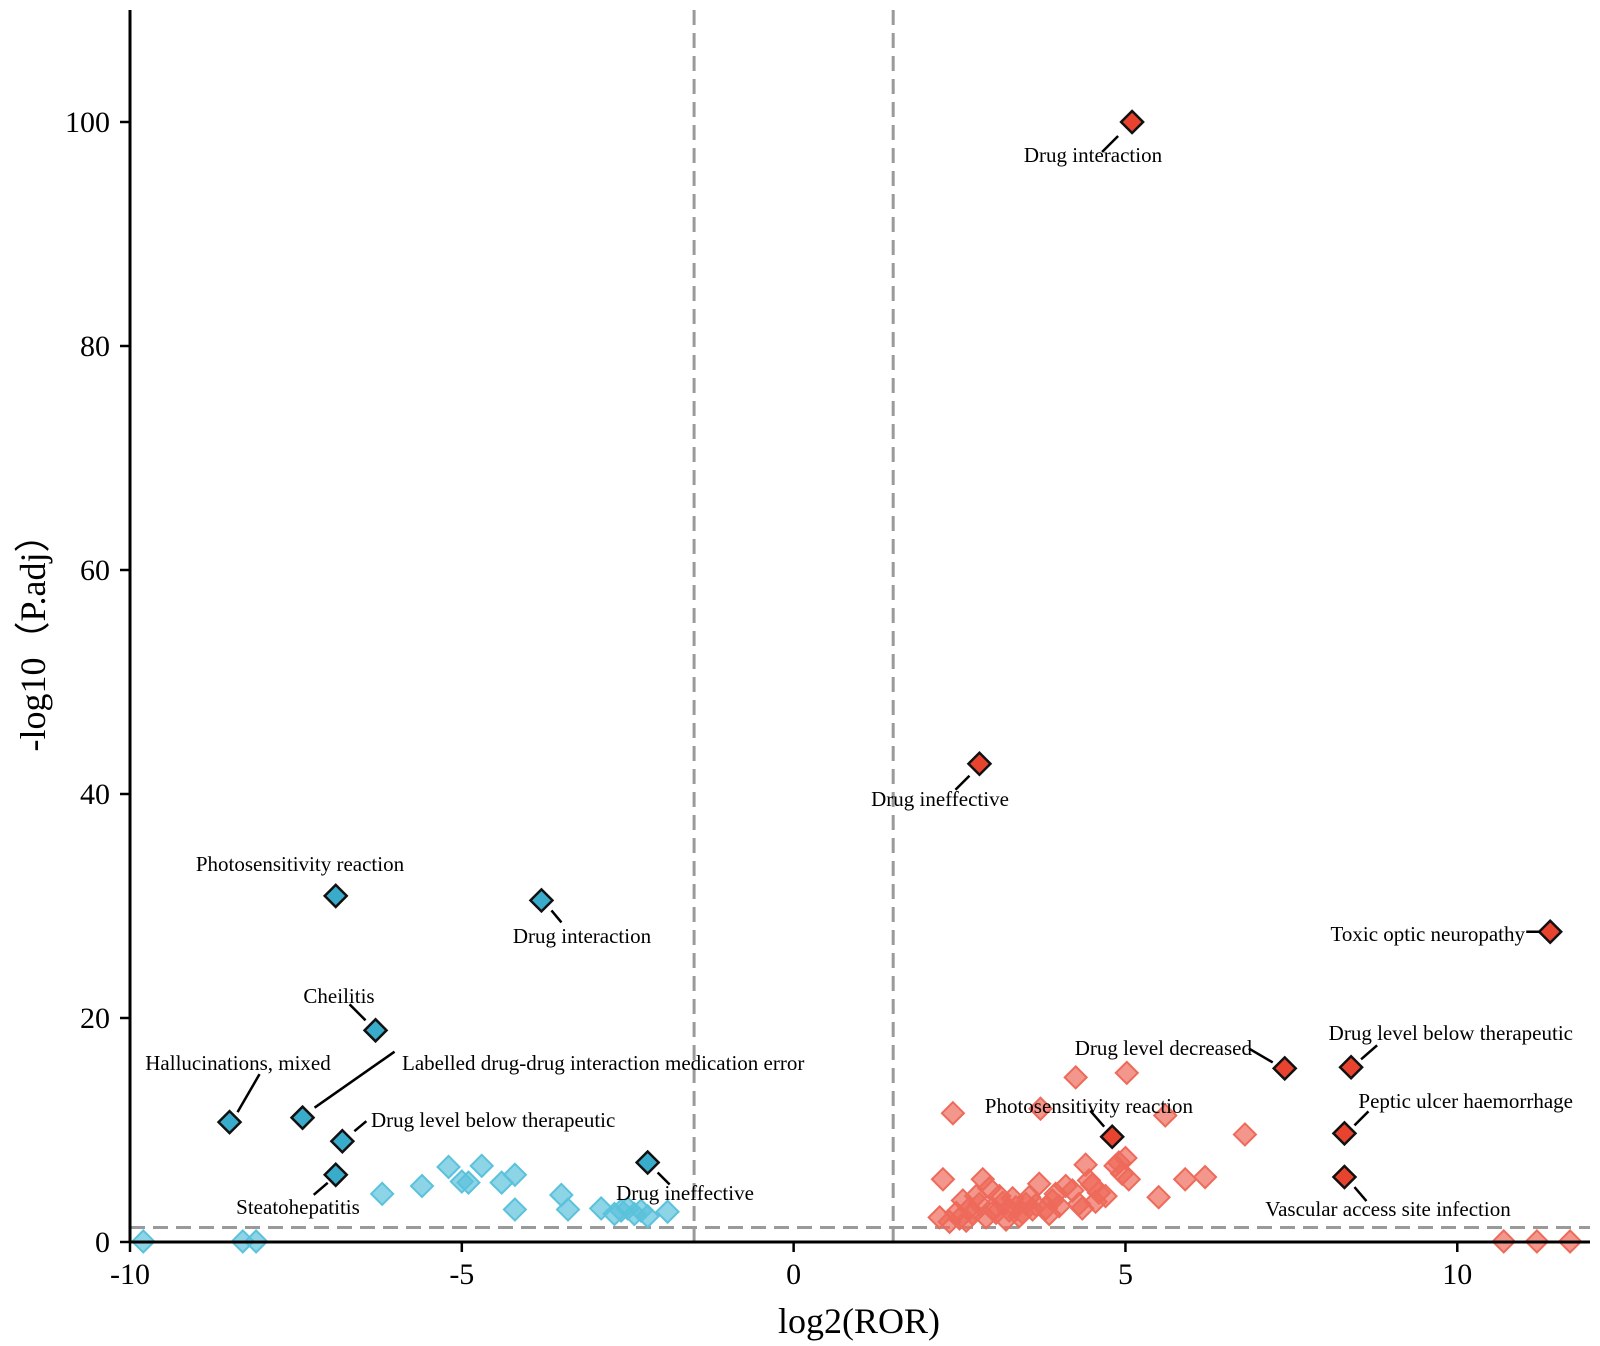 Image resolution: width=1600 pixels, height=1346 pixels. I want to click on x-tick-label-2: 0, so click(793, 1274).